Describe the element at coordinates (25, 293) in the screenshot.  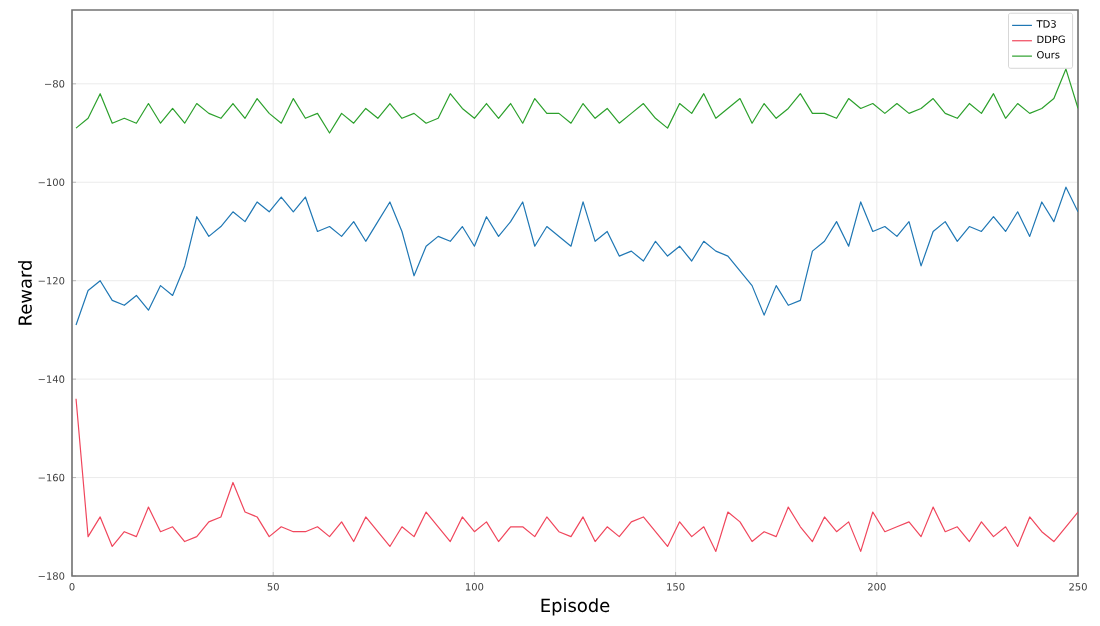
I see `y-axis-title: Reward` at that location.